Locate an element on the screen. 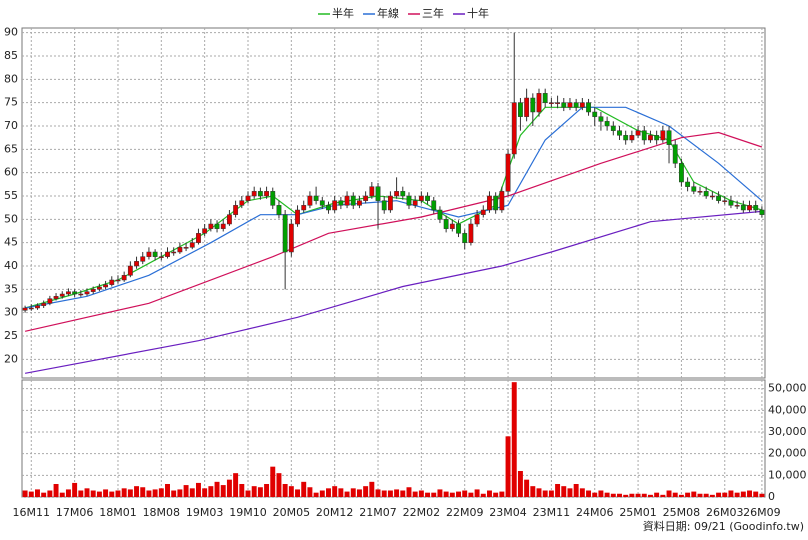 The height and width of the screenshot is (540, 808). y-tick-label: 65 is located at coordinates (11, 148).